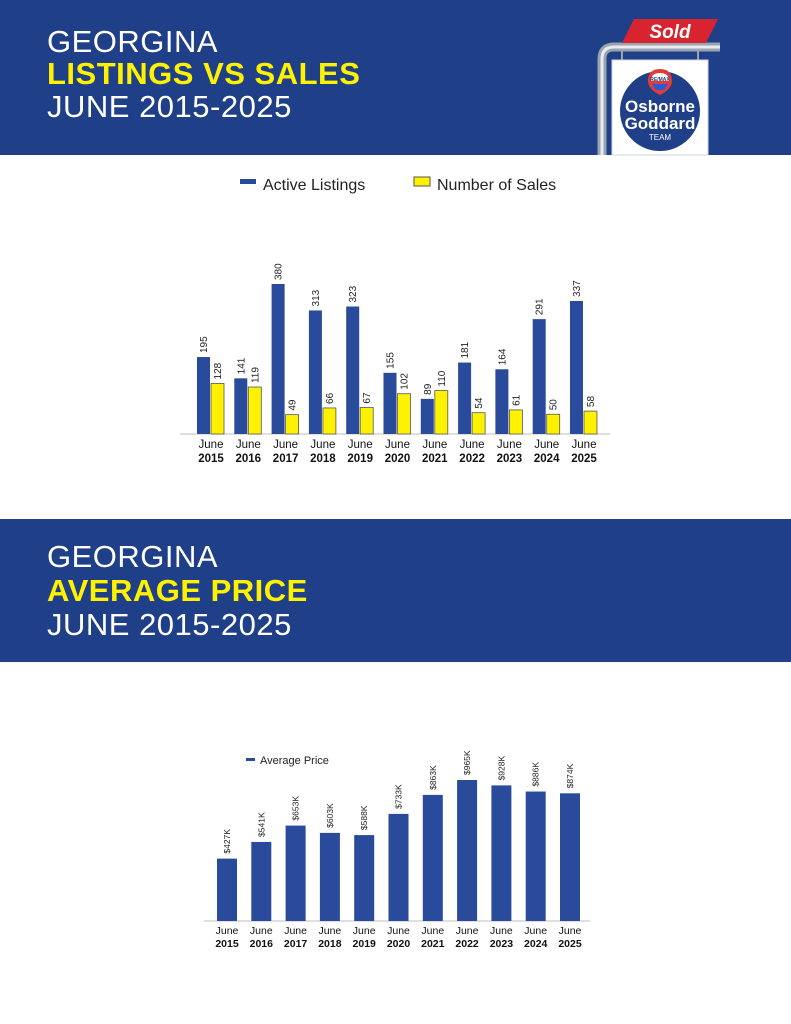 The width and height of the screenshot is (791, 1024). What do you see at coordinates (405, 381) in the screenshot?
I see `data-label: 102` at bounding box center [405, 381].